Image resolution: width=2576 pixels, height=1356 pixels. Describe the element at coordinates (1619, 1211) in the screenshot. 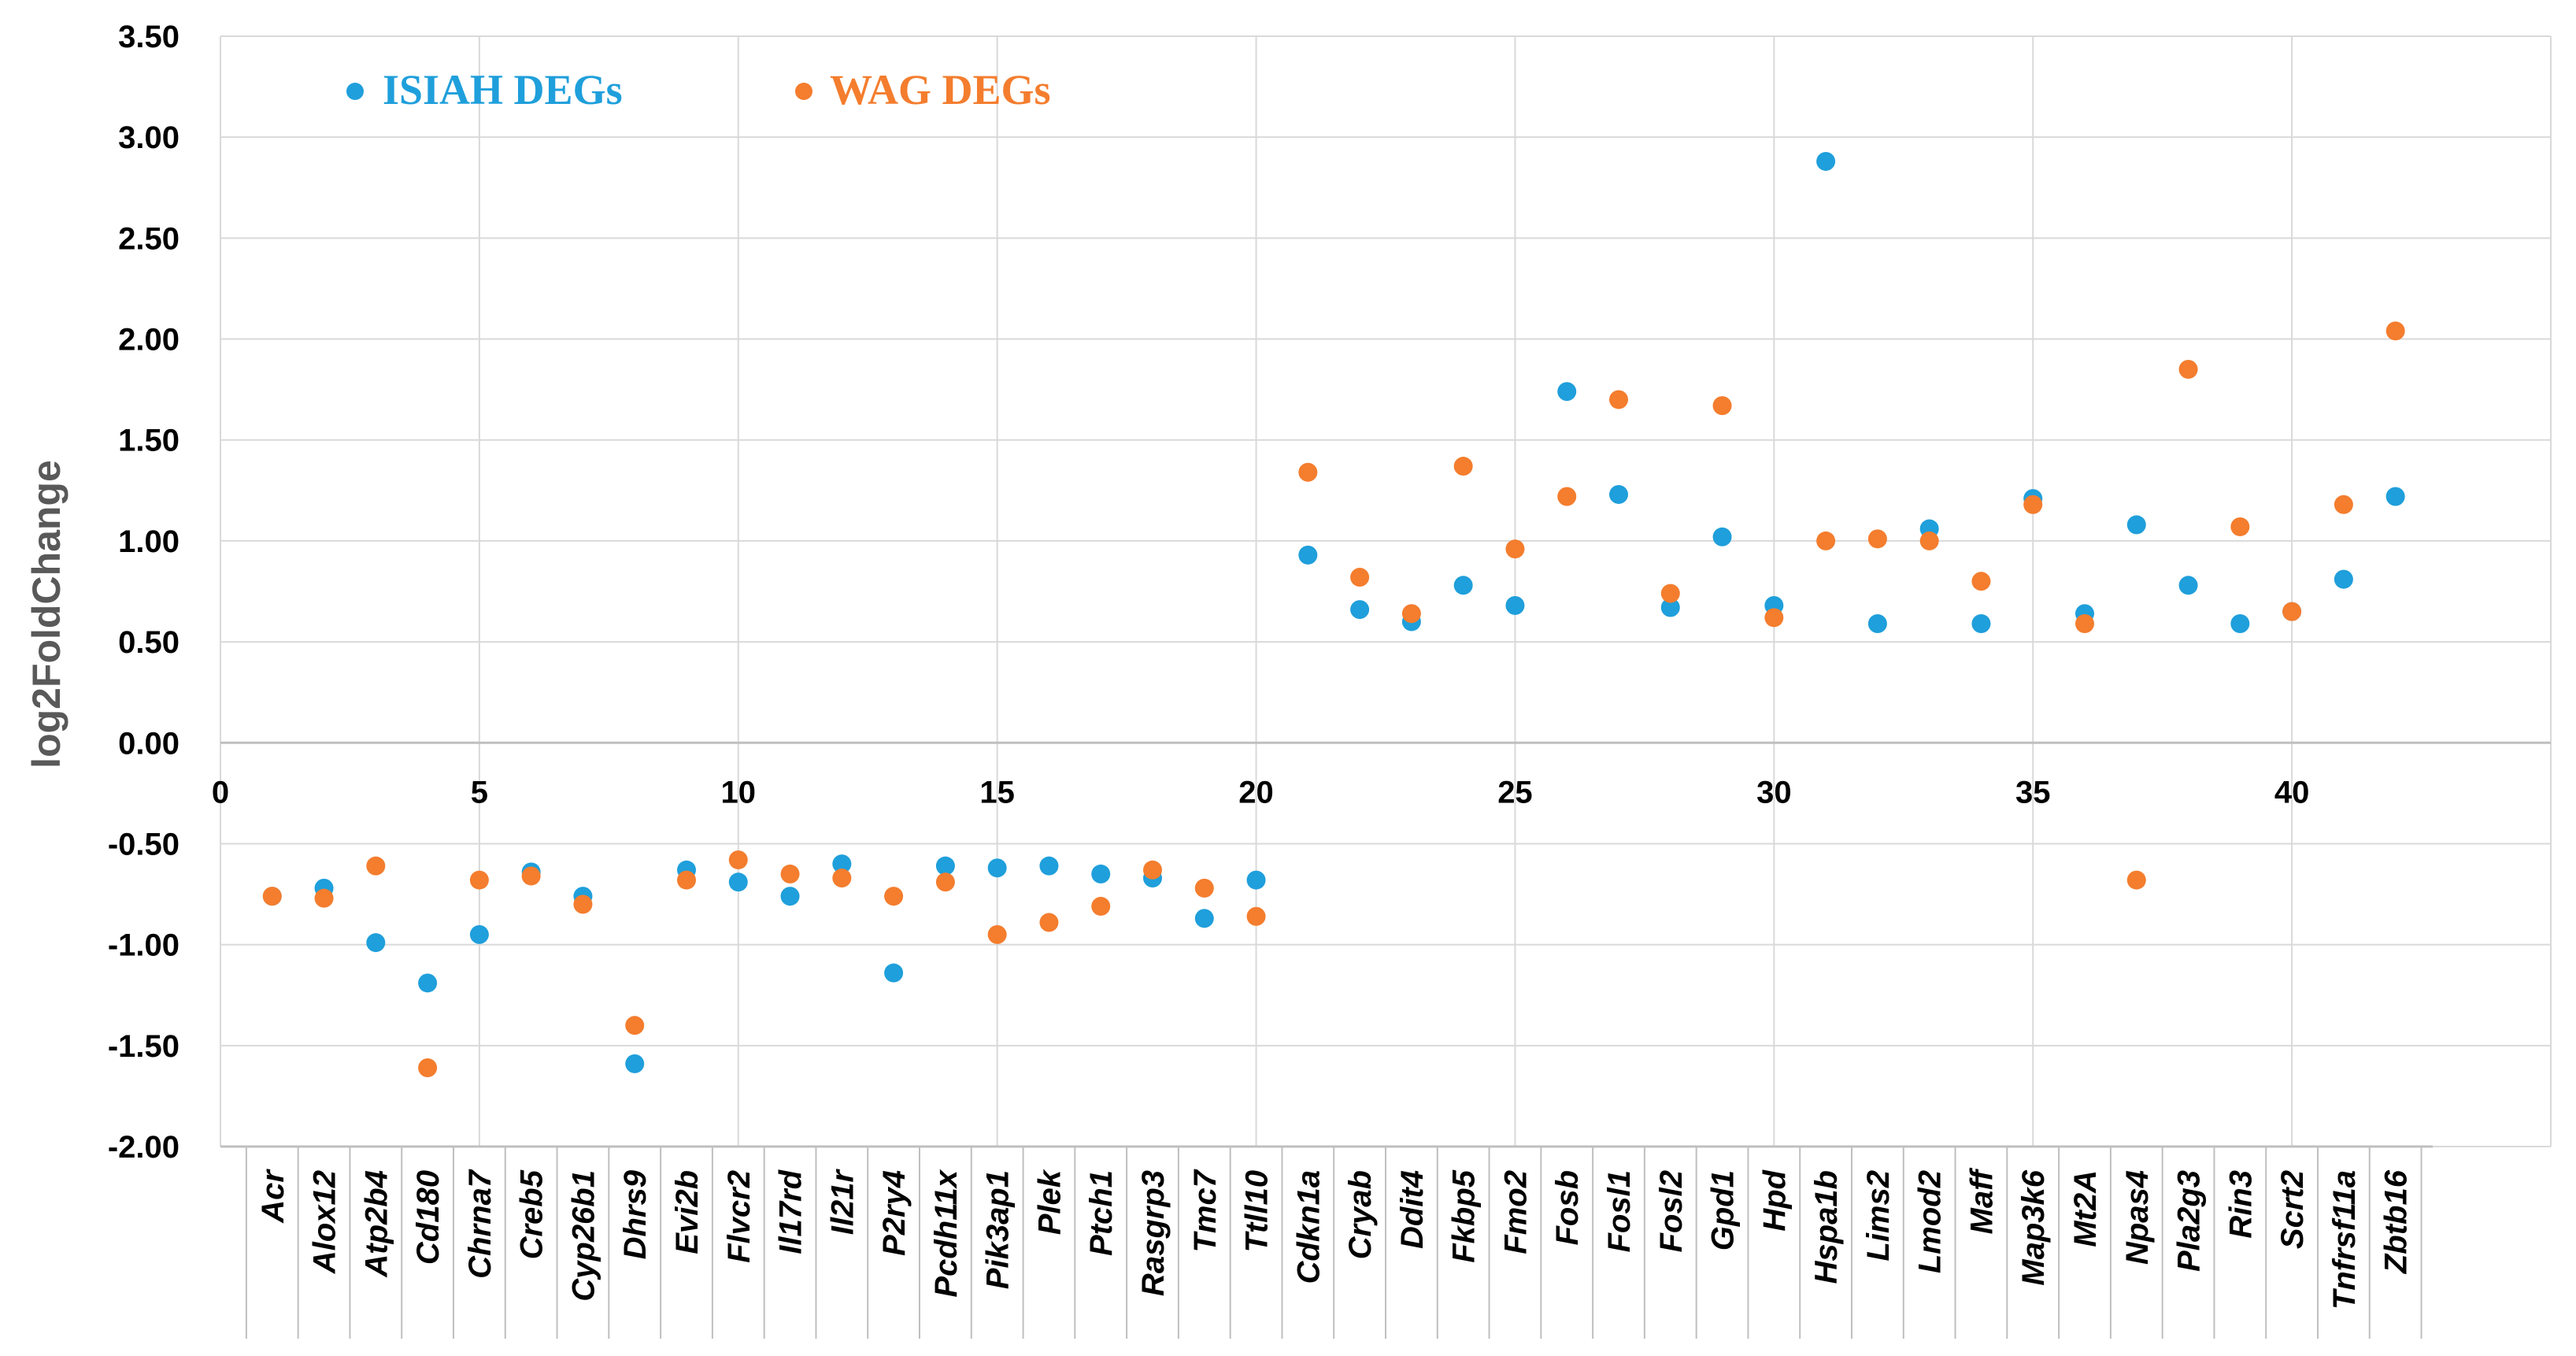

I see `gene-label: Fosl1` at that location.